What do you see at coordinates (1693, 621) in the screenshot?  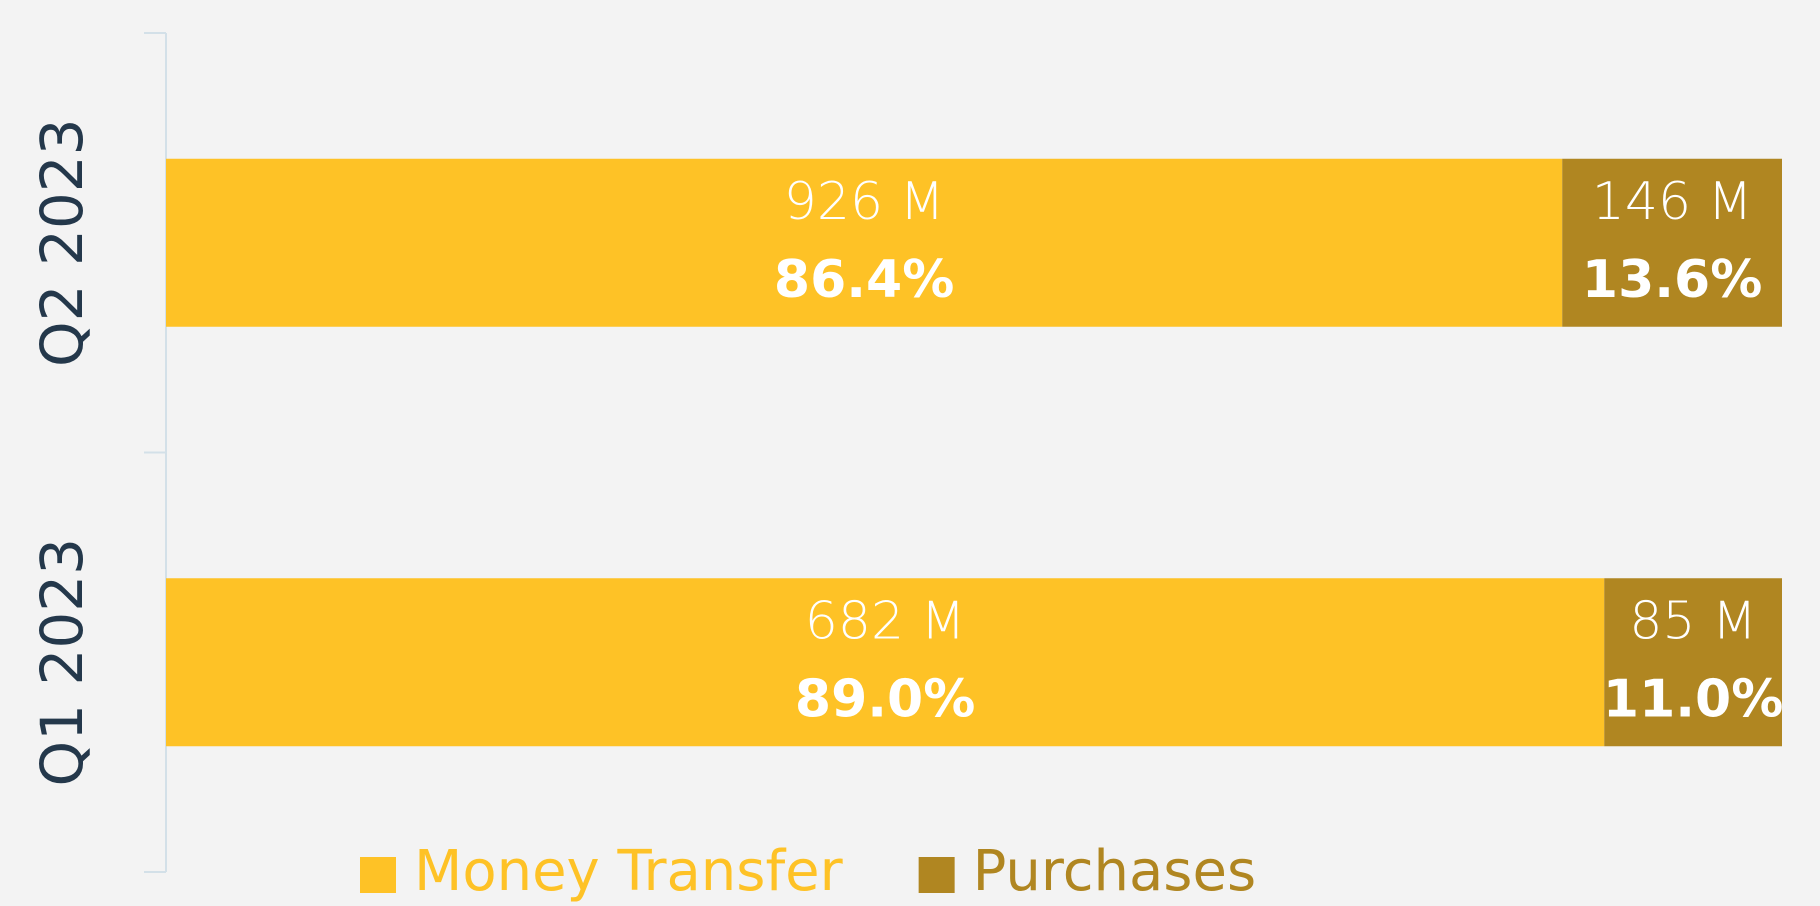 I see `amount-label: 85 M` at bounding box center [1693, 621].